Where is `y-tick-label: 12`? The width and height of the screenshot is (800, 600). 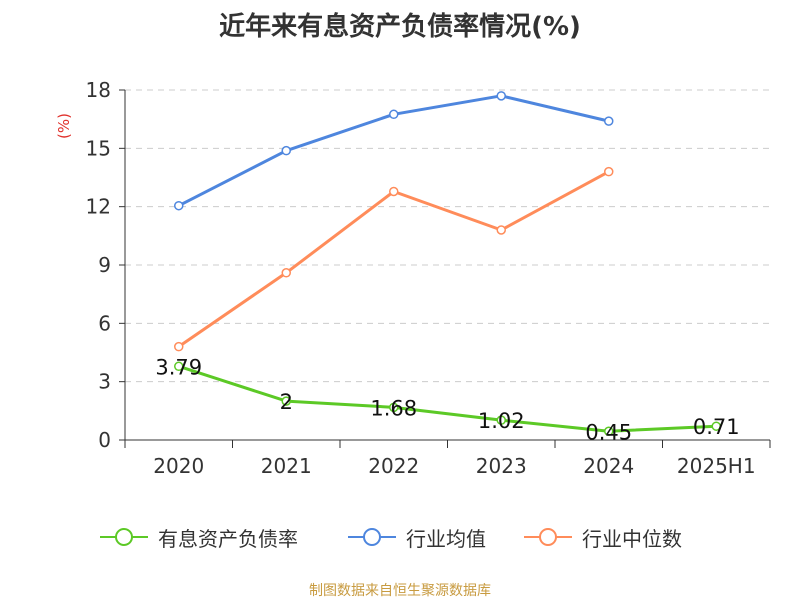 y-tick-label: 12 is located at coordinates (98, 207).